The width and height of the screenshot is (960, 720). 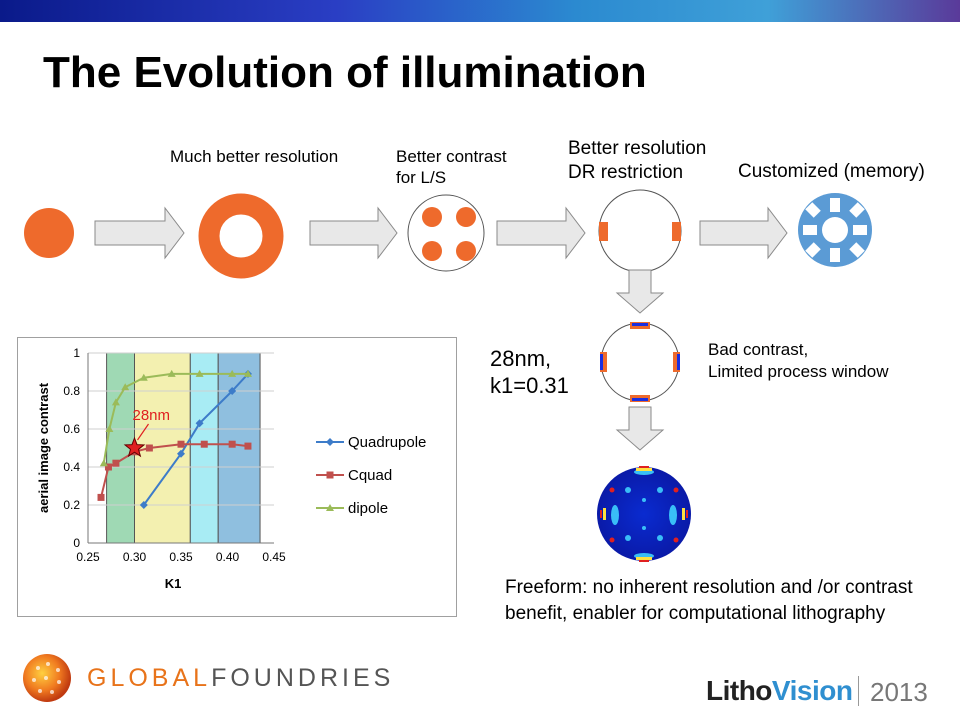 I want to click on node-label-line2: k1=0.31, so click(x=529, y=385).